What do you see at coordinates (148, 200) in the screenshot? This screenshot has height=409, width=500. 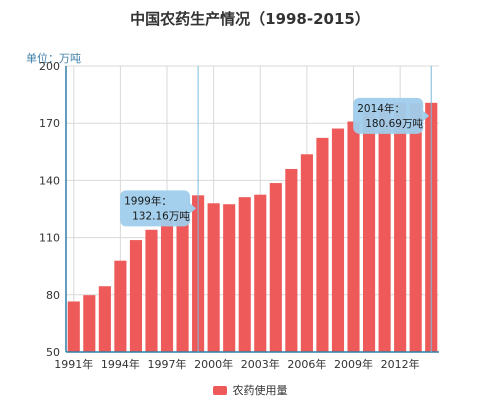 I see `annotation-line1: 1999年：` at bounding box center [148, 200].